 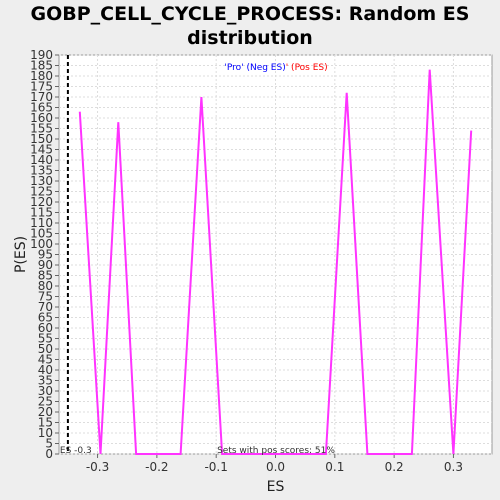 What do you see at coordinates (41, 213) in the screenshot?
I see `y-tick-label: 115` at bounding box center [41, 213].